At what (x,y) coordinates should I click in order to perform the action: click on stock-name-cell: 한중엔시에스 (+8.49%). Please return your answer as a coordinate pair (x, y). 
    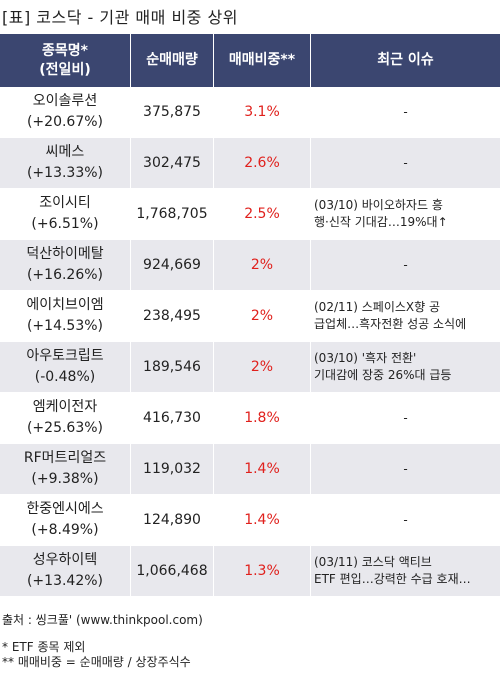
    Looking at the image, I should click on (65, 520).